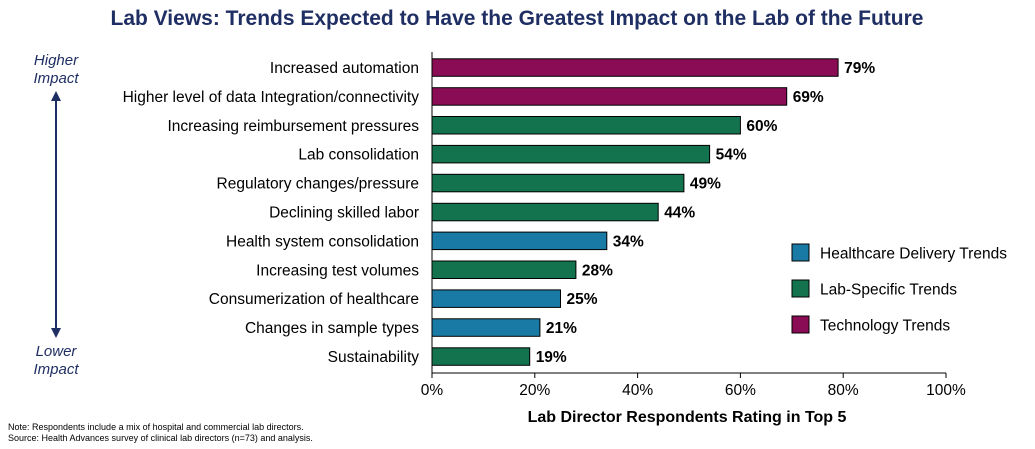 Image resolution: width=1035 pixels, height=449 pixels. What do you see at coordinates (56, 96) in the screenshot?
I see `impact-arrow-up-head` at bounding box center [56, 96].